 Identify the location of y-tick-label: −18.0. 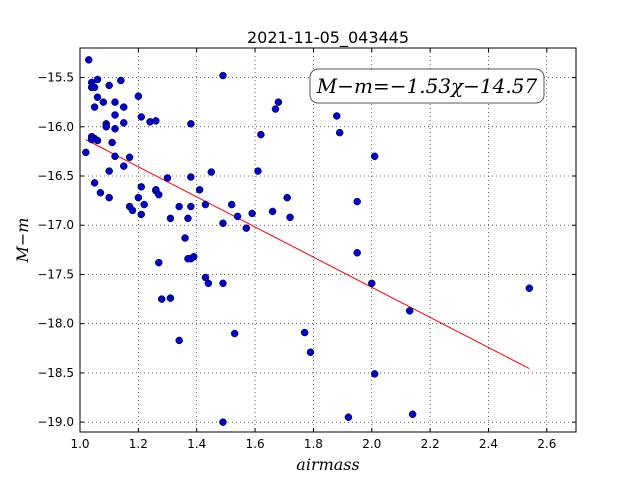
(55, 324).